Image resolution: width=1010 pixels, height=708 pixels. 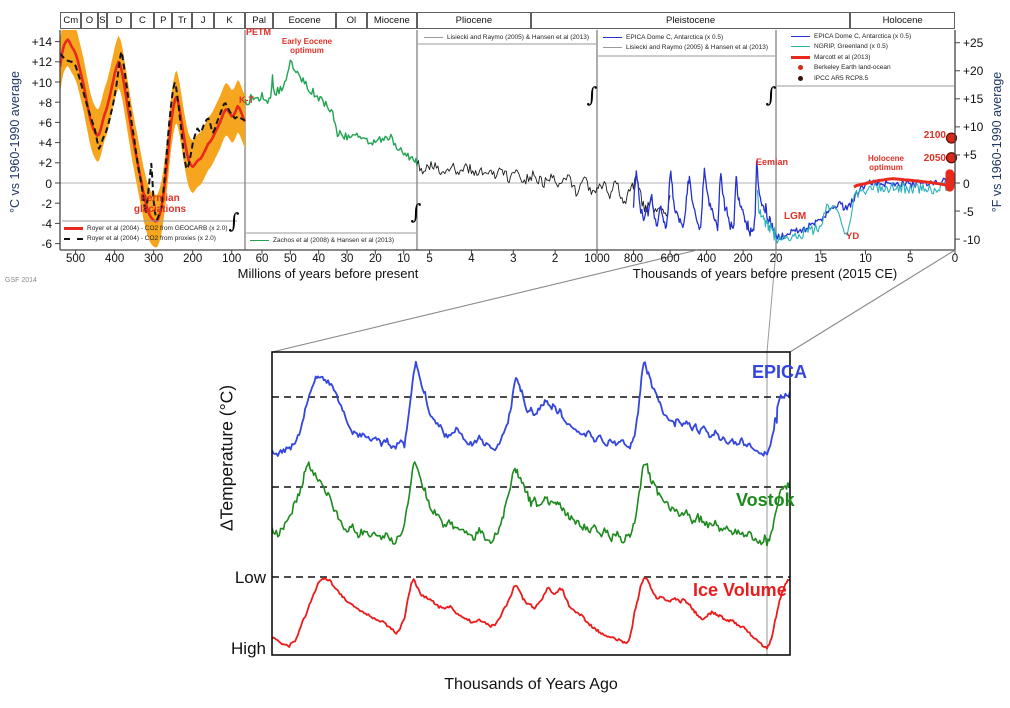 I want to click on y-tick-label-f: -10, so click(x=972, y=239).